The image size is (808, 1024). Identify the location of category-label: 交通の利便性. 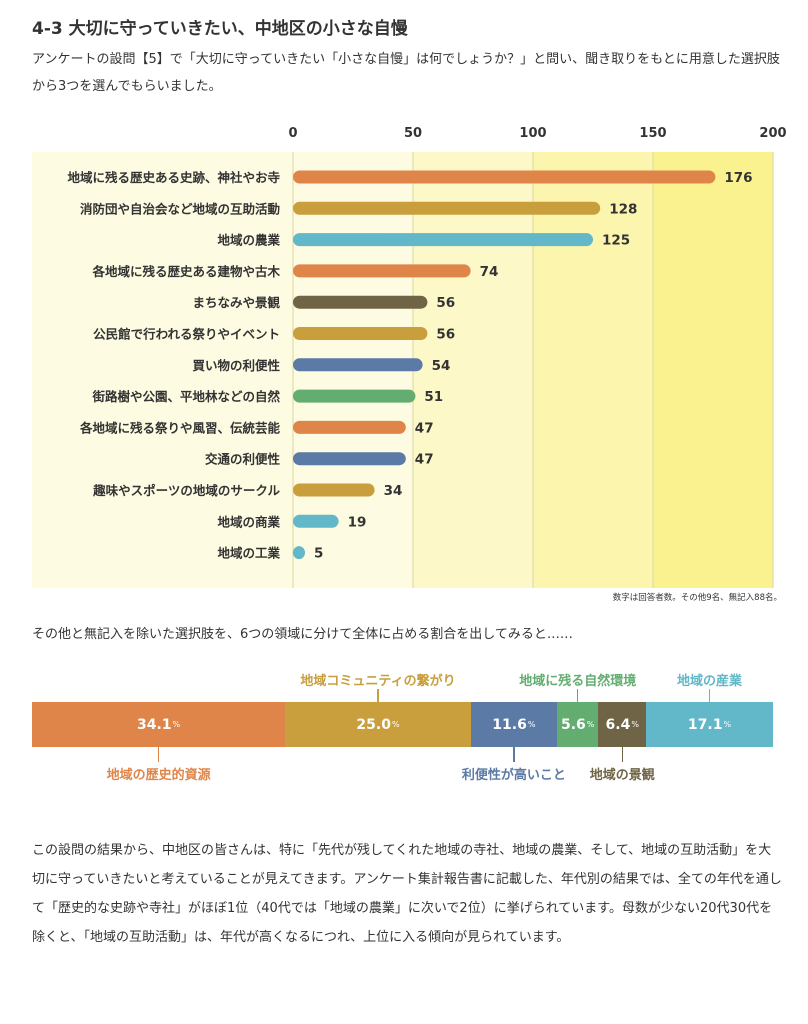
(243, 459).